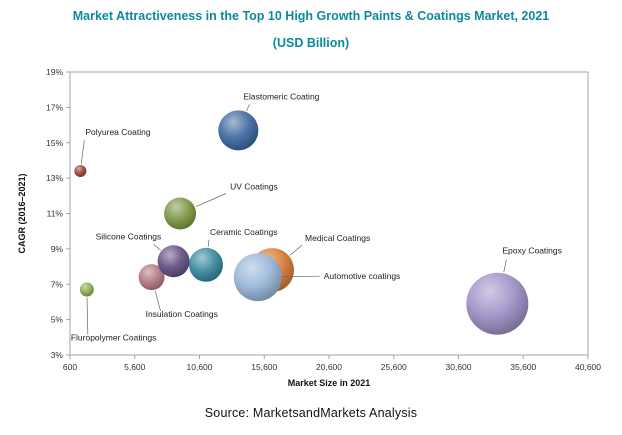  What do you see at coordinates (54, 143) in the screenshot?
I see `y-tick-label: 15%` at bounding box center [54, 143].